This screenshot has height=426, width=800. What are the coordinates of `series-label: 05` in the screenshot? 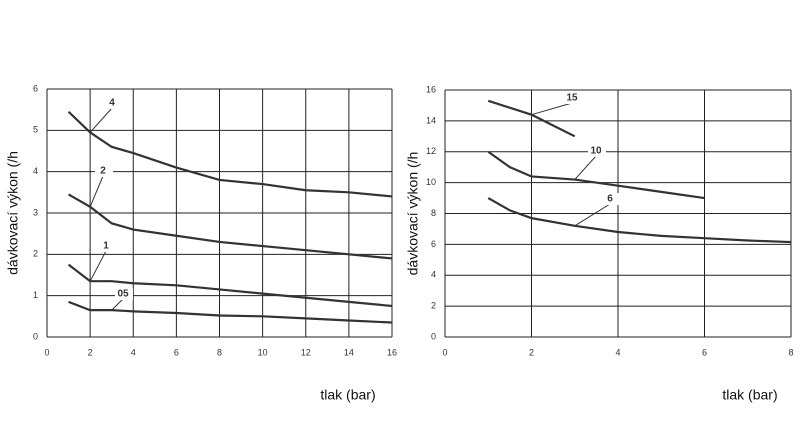 It's located at (123, 294).